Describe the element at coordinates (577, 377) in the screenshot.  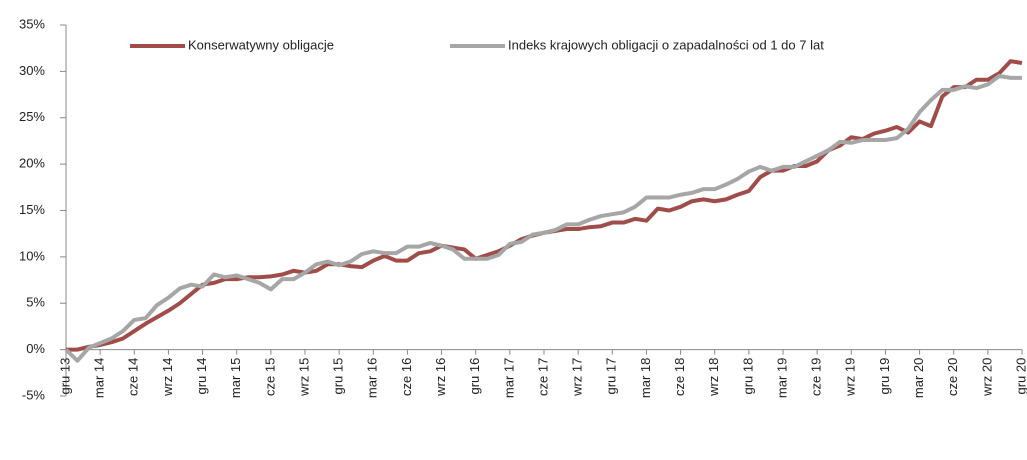
I see `x-tick-label: wrz 17` at that location.